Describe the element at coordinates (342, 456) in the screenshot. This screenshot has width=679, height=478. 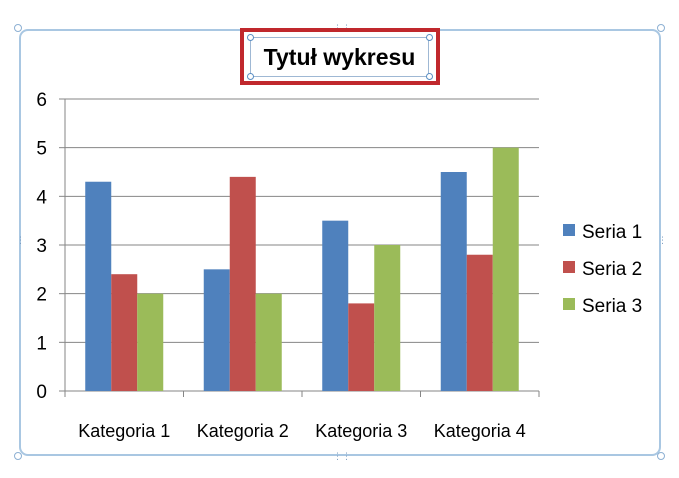
I see `bottom-resize-handle: ⋮⋮` at that location.